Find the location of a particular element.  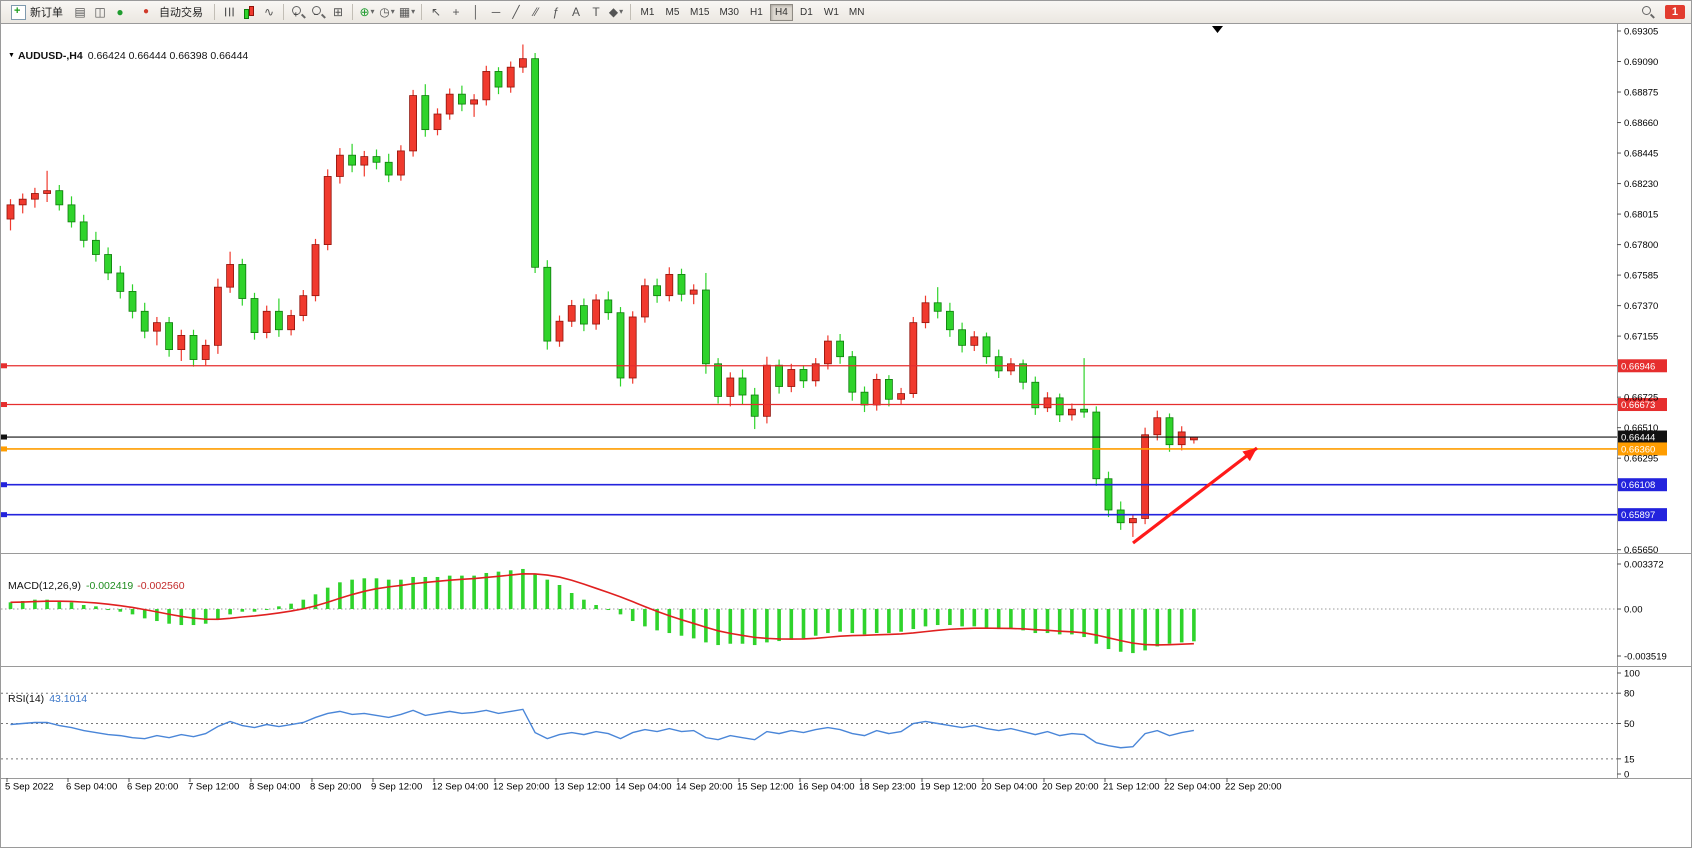

time-label: 5 Sep 2022 is located at coordinates (29, 787).